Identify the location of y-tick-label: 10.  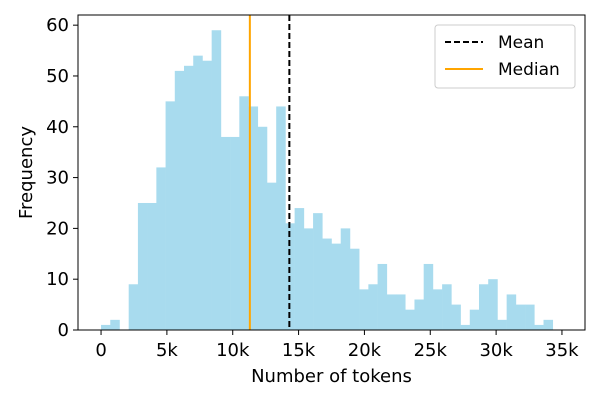
(57, 279).